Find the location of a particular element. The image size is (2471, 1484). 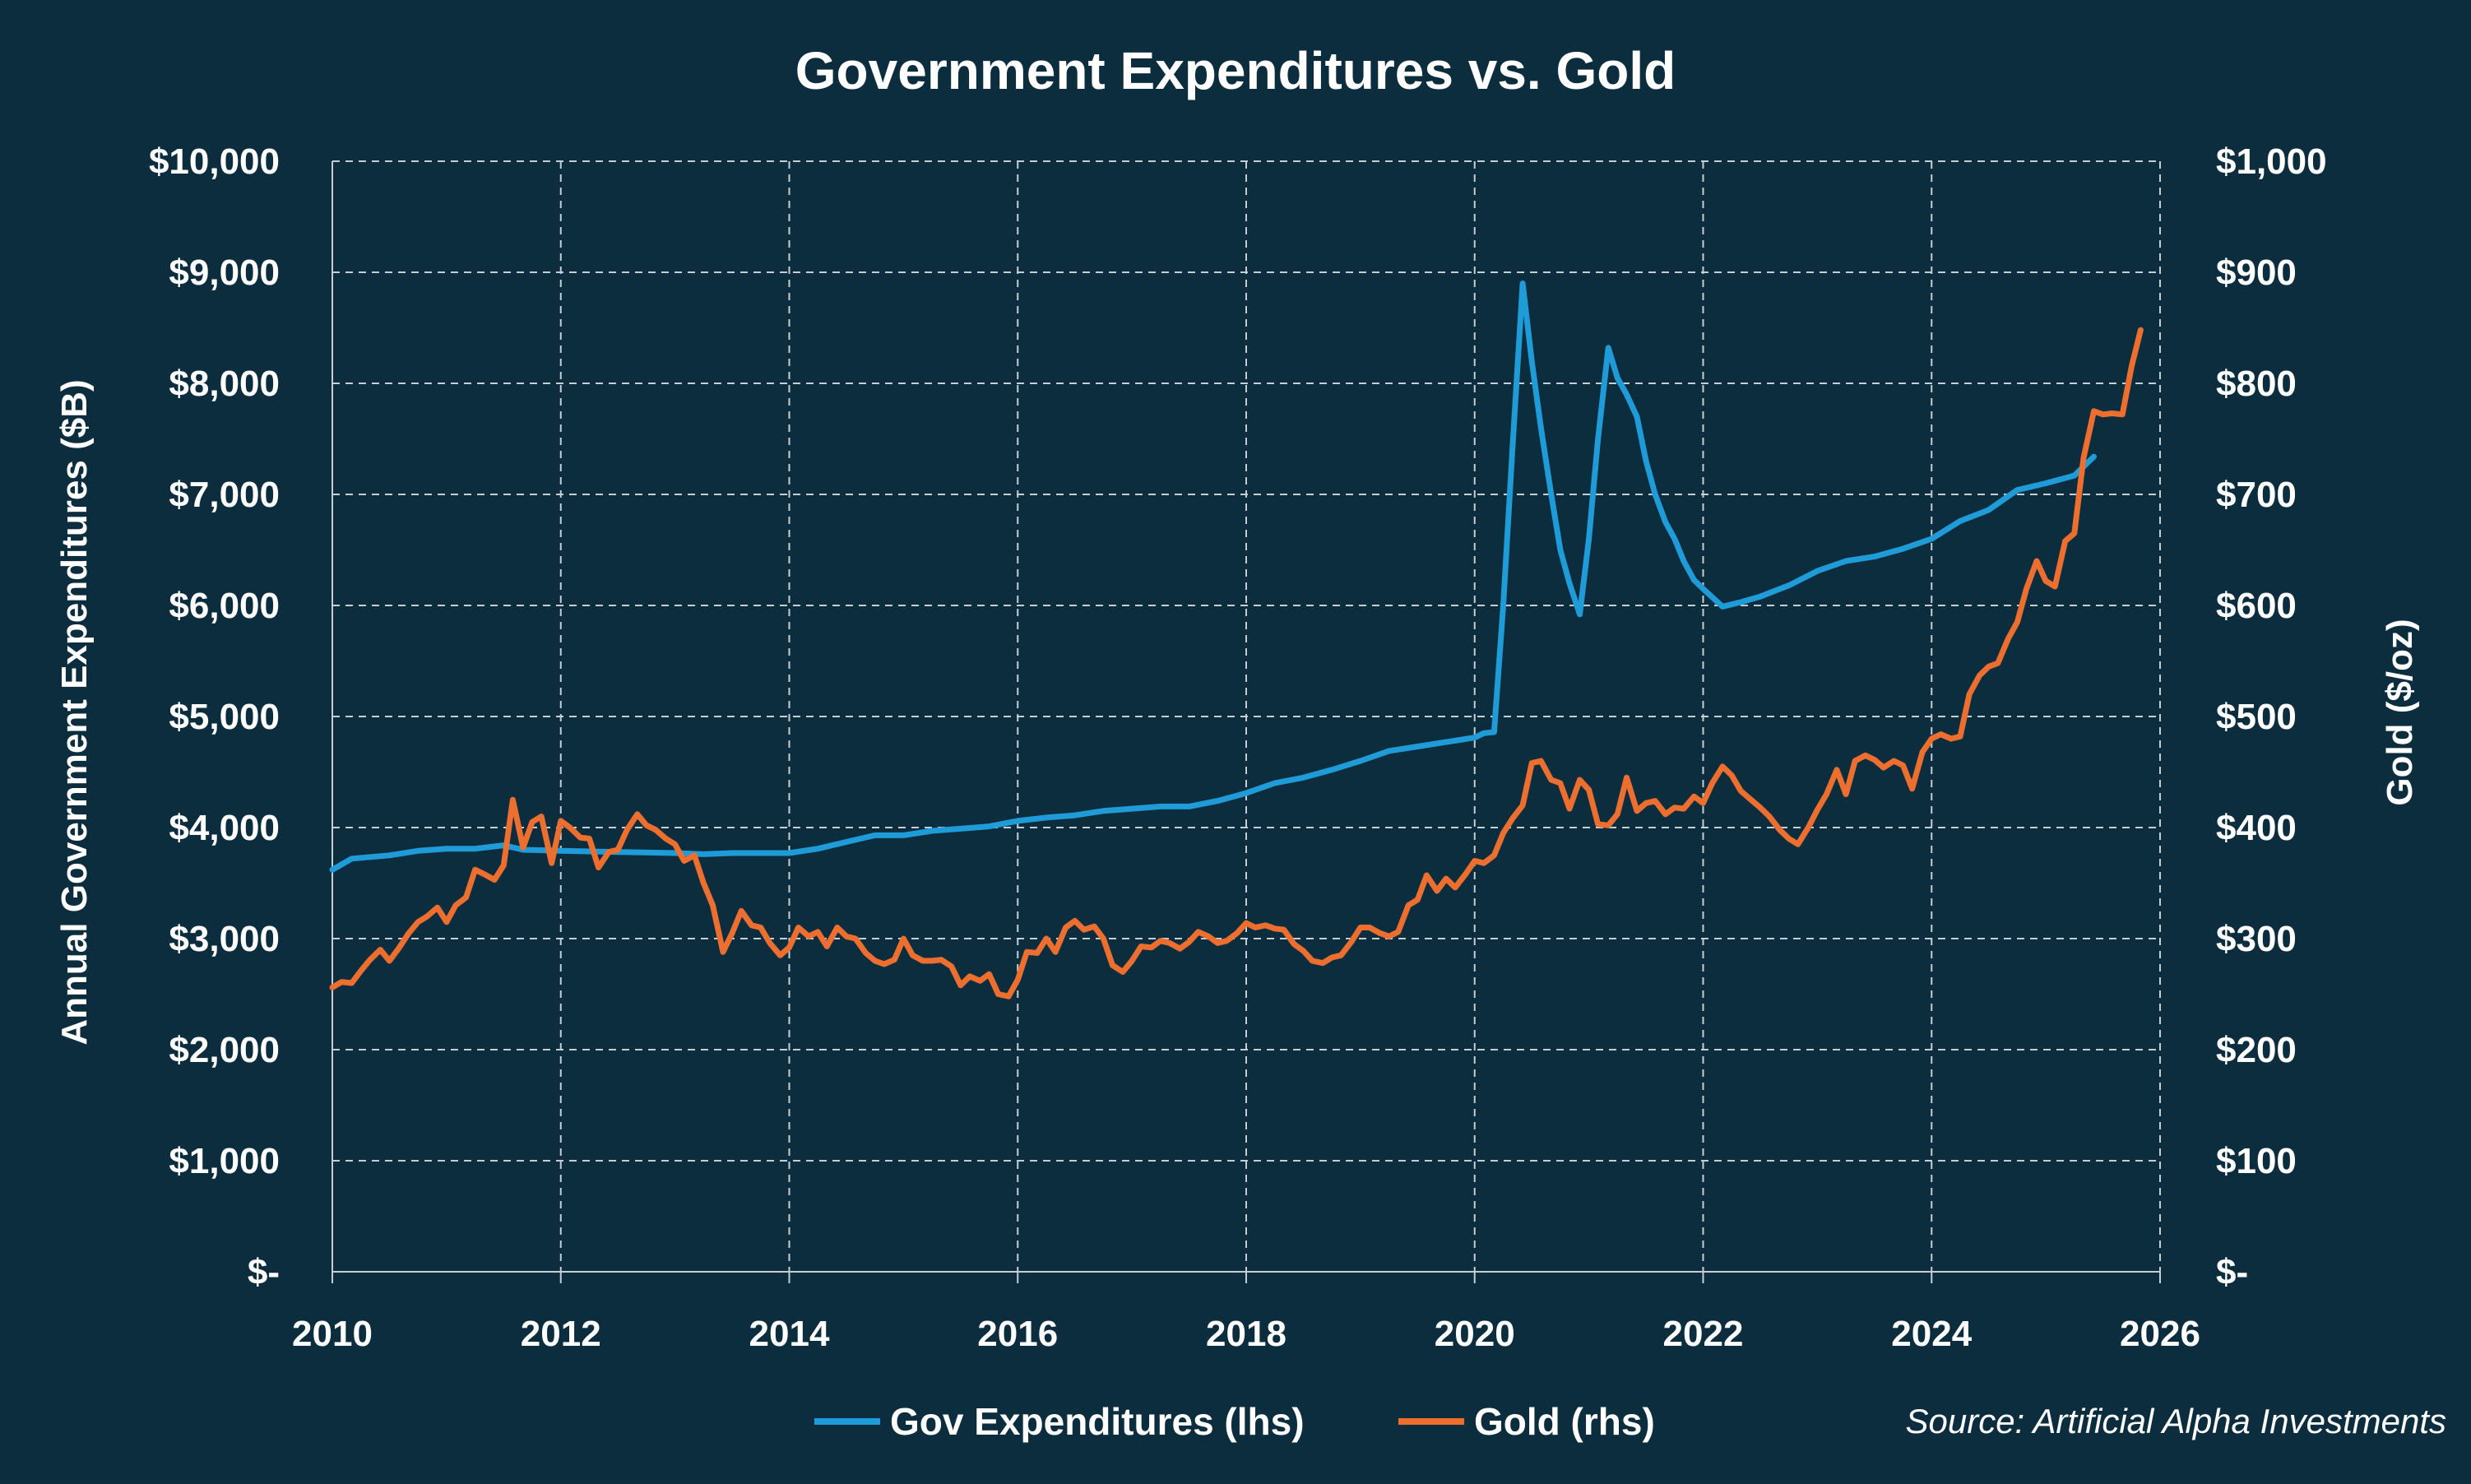

right-tick-label: $300 is located at coordinates (2256, 939).